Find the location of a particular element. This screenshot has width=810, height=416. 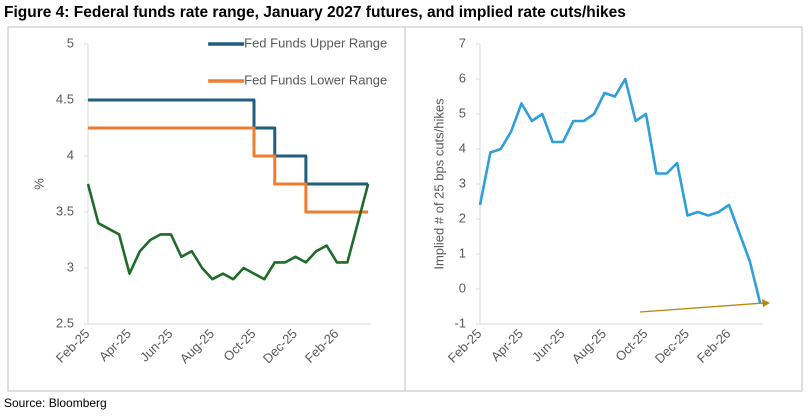

legend-label: Fed Funds Lower Range is located at coordinates (315, 79).